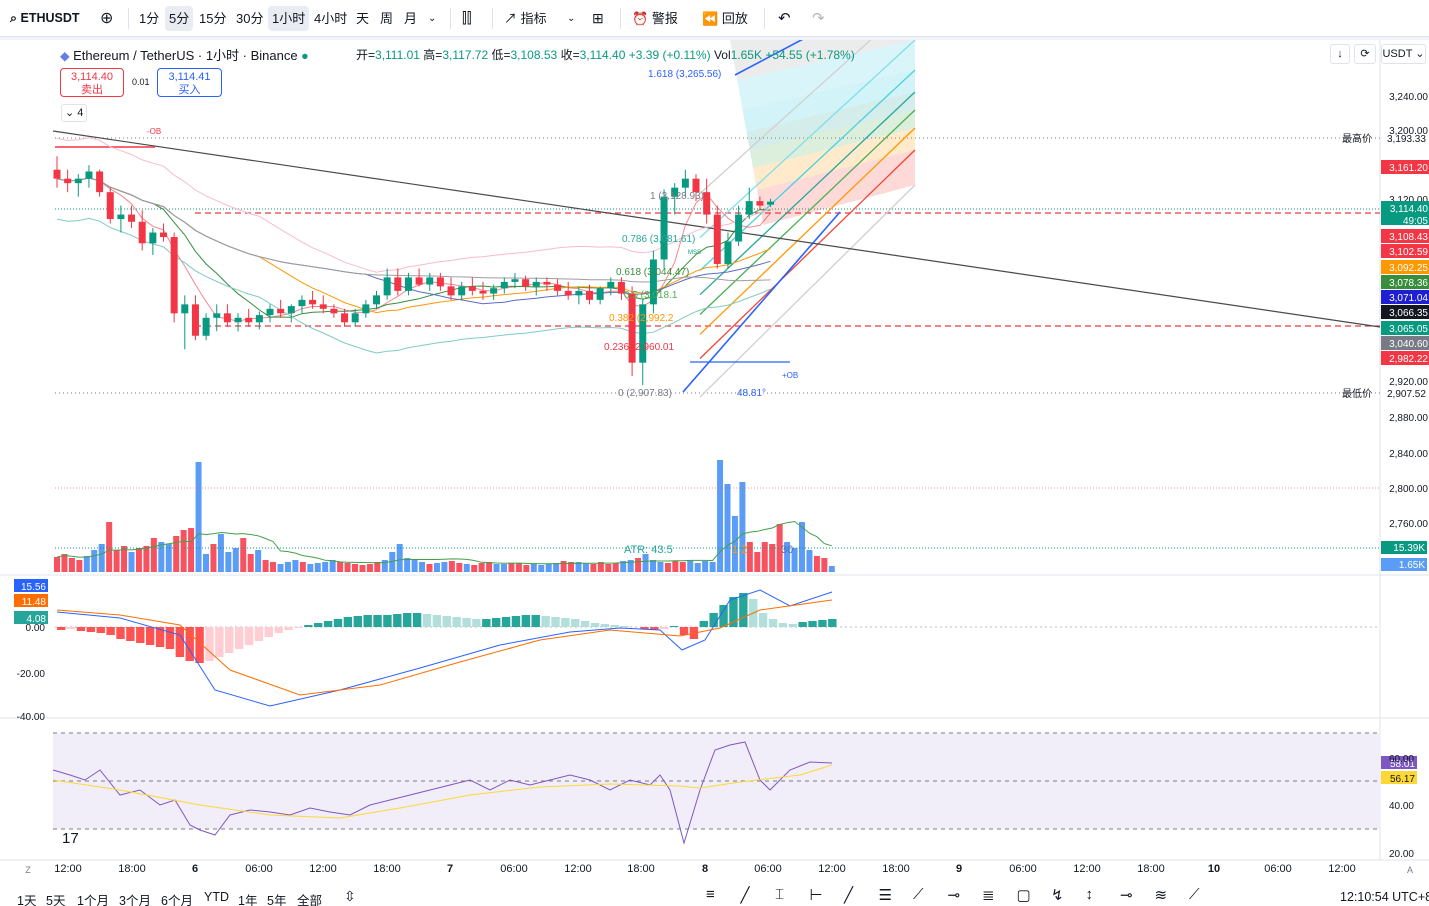 The image size is (1429, 906). I want to click on open-value: 3,111.01, so click(397, 55).